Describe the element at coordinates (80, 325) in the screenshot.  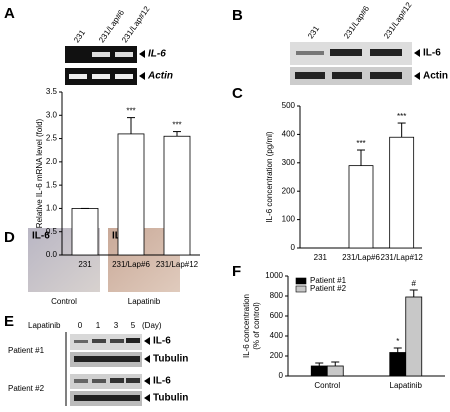
I see `day-label: 0` at that location.